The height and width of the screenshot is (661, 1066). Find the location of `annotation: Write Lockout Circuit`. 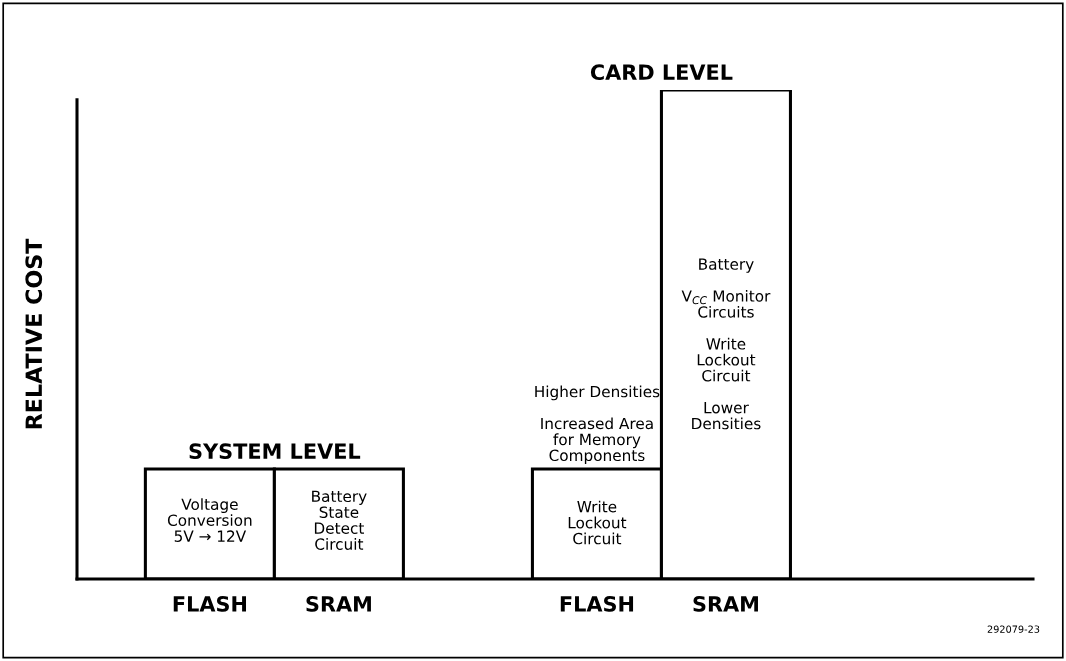

annotation: Write Lockout Circuit is located at coordinates (597, 522).